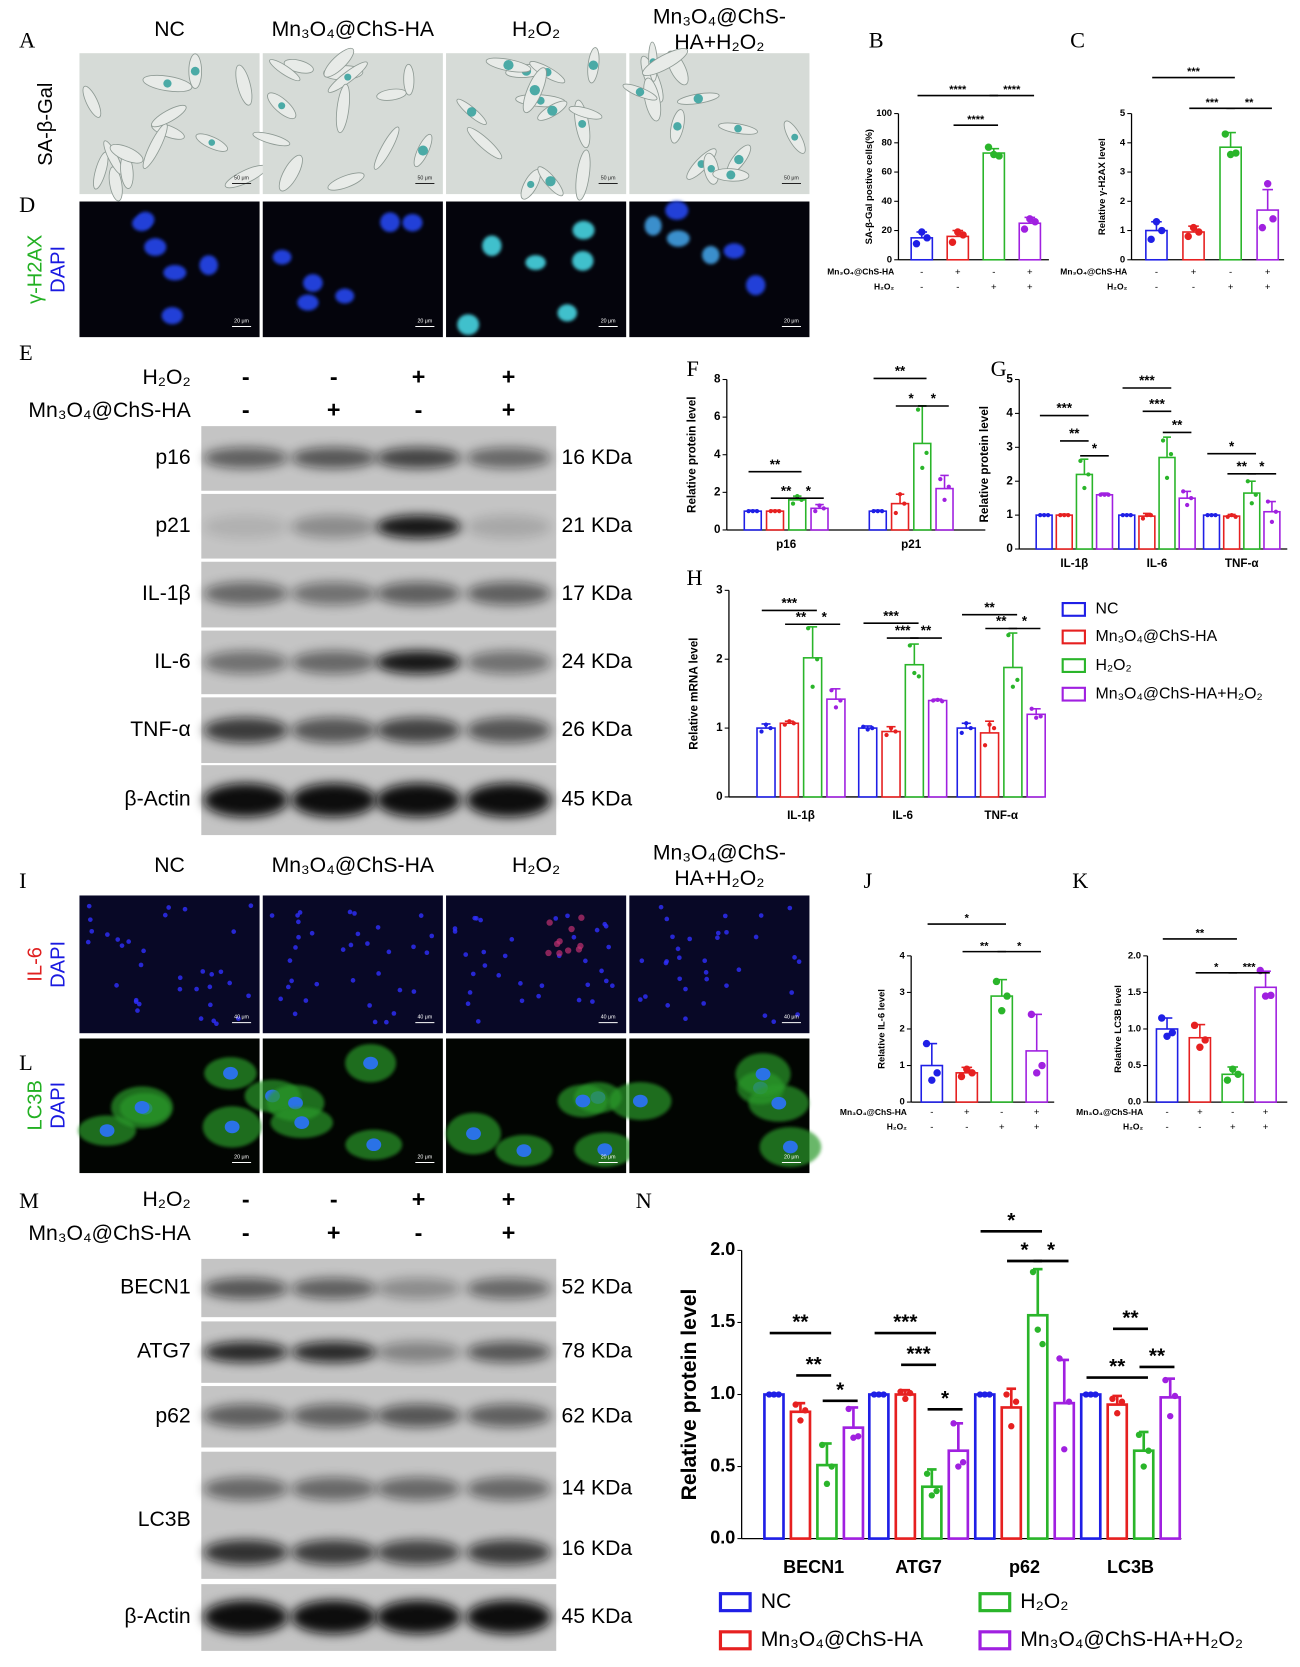 The width and height of the screenshot is (1300, 1667). Describe the element at coordinates (424, 179) in the screenshot. I see `scale-label: 50 μm` at that location.